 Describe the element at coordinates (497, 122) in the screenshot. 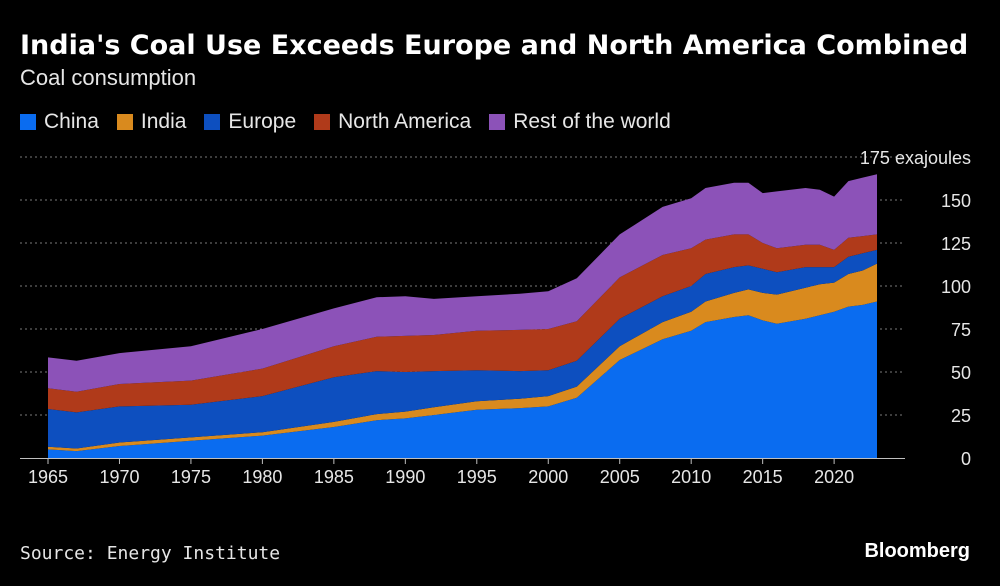

I see `legend-swatch-rest-of-world` at that location.